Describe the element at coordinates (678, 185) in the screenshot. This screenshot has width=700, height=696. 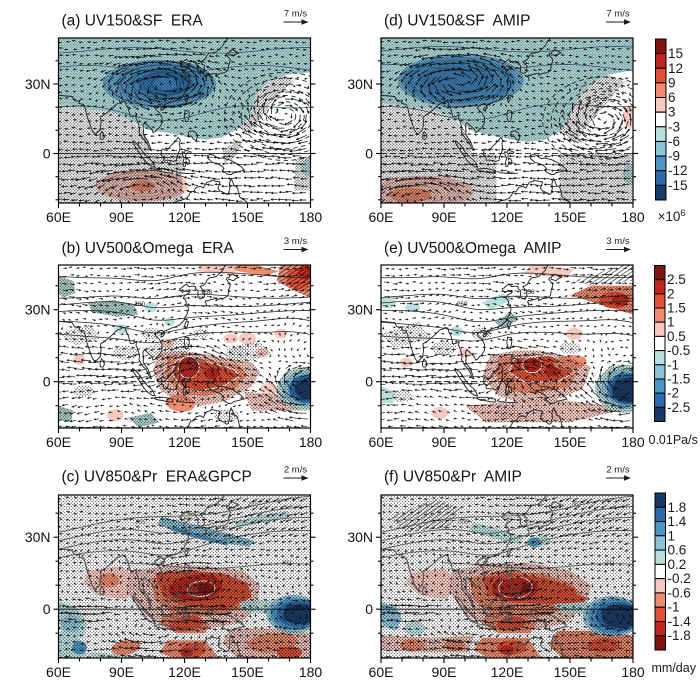
I see `svg-text: -15` at that location.